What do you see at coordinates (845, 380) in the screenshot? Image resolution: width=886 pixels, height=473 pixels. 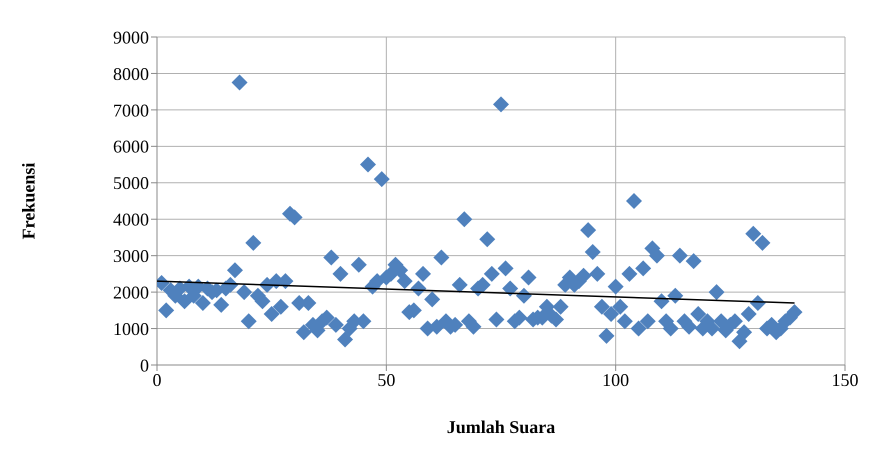 I see `x-tick-label: 150` at bounding box center [845, 380].